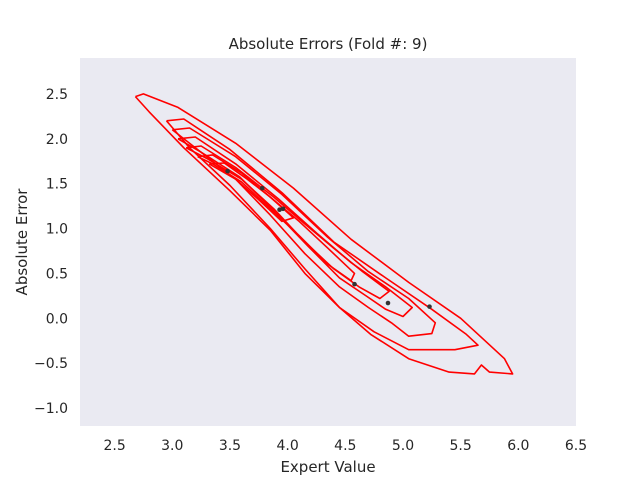  I want to click on y-tick-label: −0.5, so click(51, 364).